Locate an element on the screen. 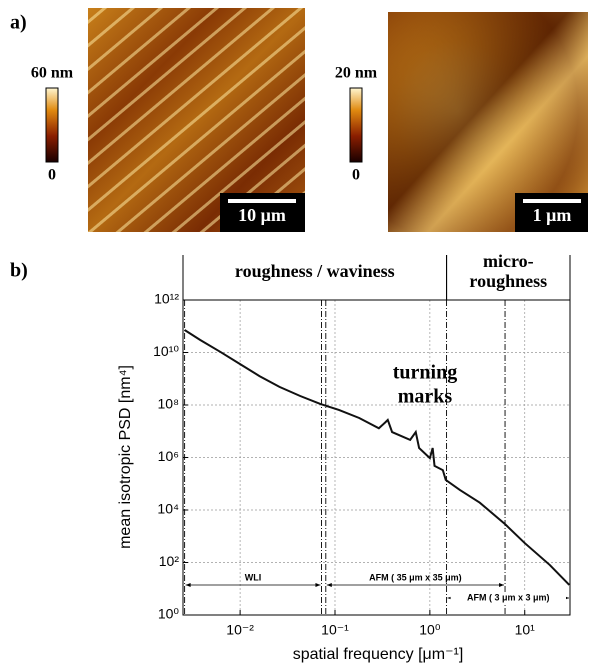 The height and width of the screenshot is (666, 598). y-tick-label: 10¹² is located at coordinates (166, 299).